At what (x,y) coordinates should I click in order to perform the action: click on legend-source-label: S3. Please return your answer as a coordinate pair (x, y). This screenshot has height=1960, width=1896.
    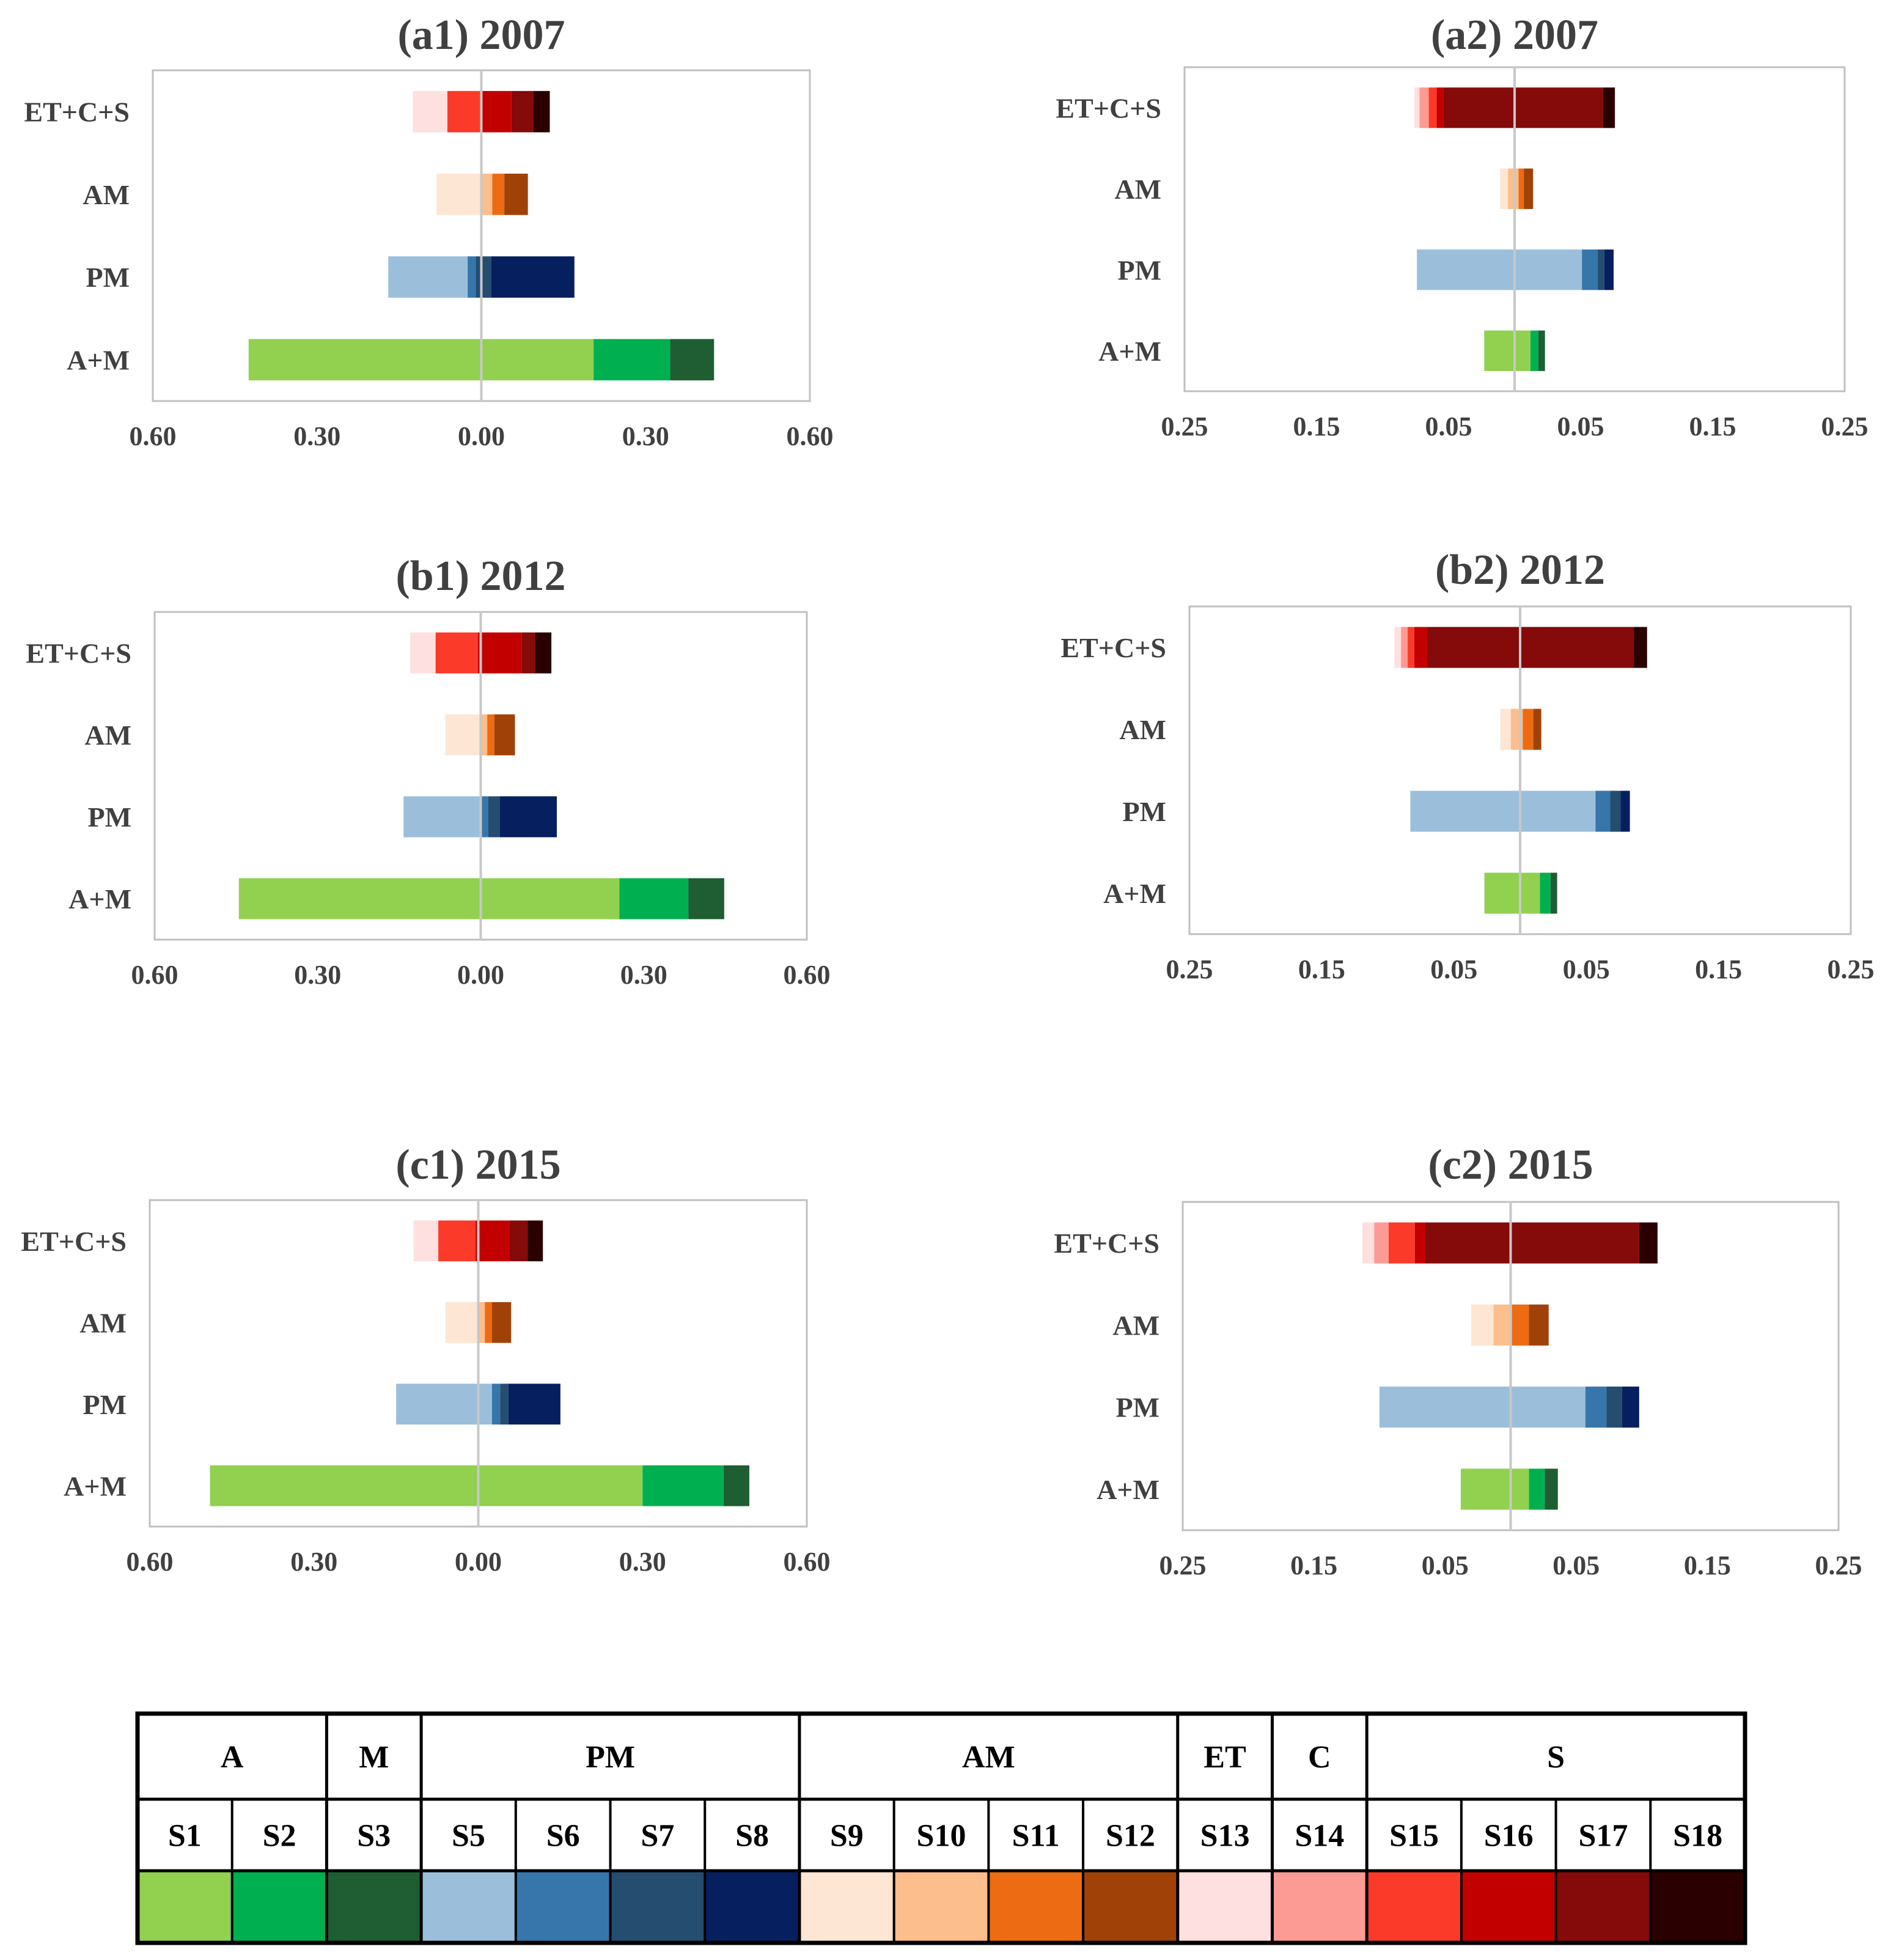
    Looking at the image, I should click on (374, 1836).